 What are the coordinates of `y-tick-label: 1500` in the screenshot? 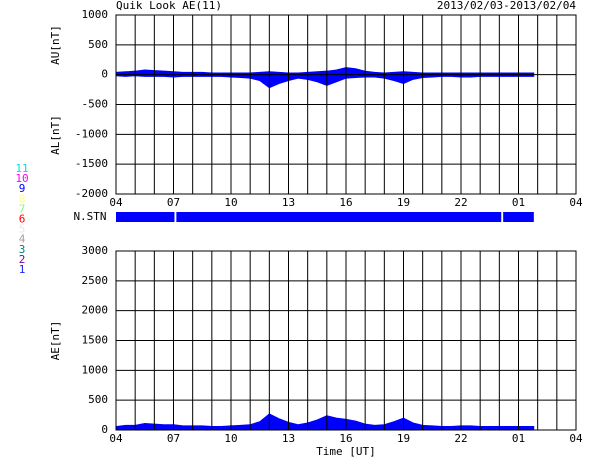 It's located at (95, 340).